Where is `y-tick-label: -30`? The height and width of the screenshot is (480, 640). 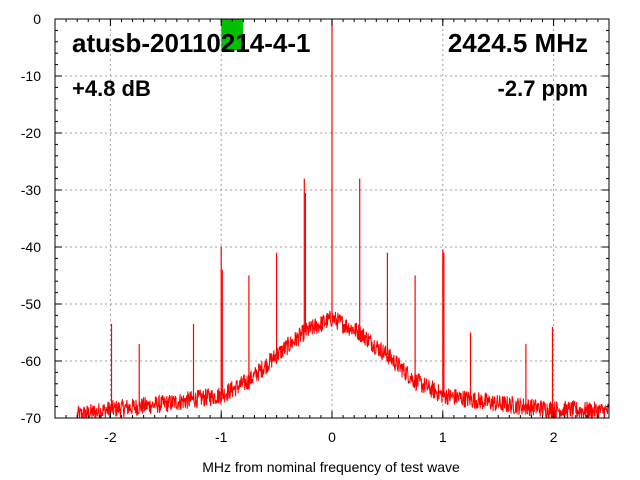 y-tick-label: -30 is located at coordinates (31, 190).